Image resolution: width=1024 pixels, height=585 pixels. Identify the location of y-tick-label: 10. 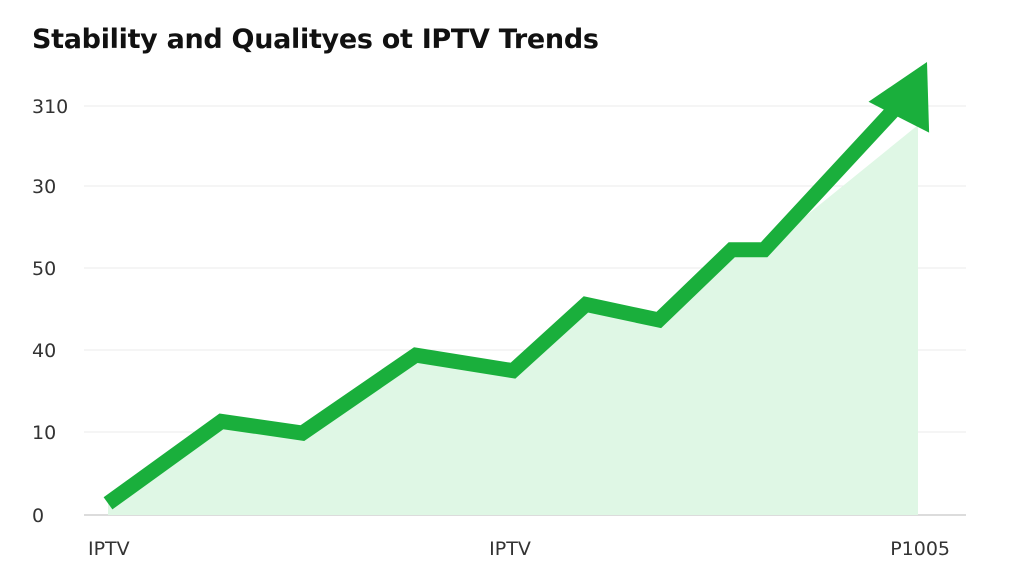
(44, 433).